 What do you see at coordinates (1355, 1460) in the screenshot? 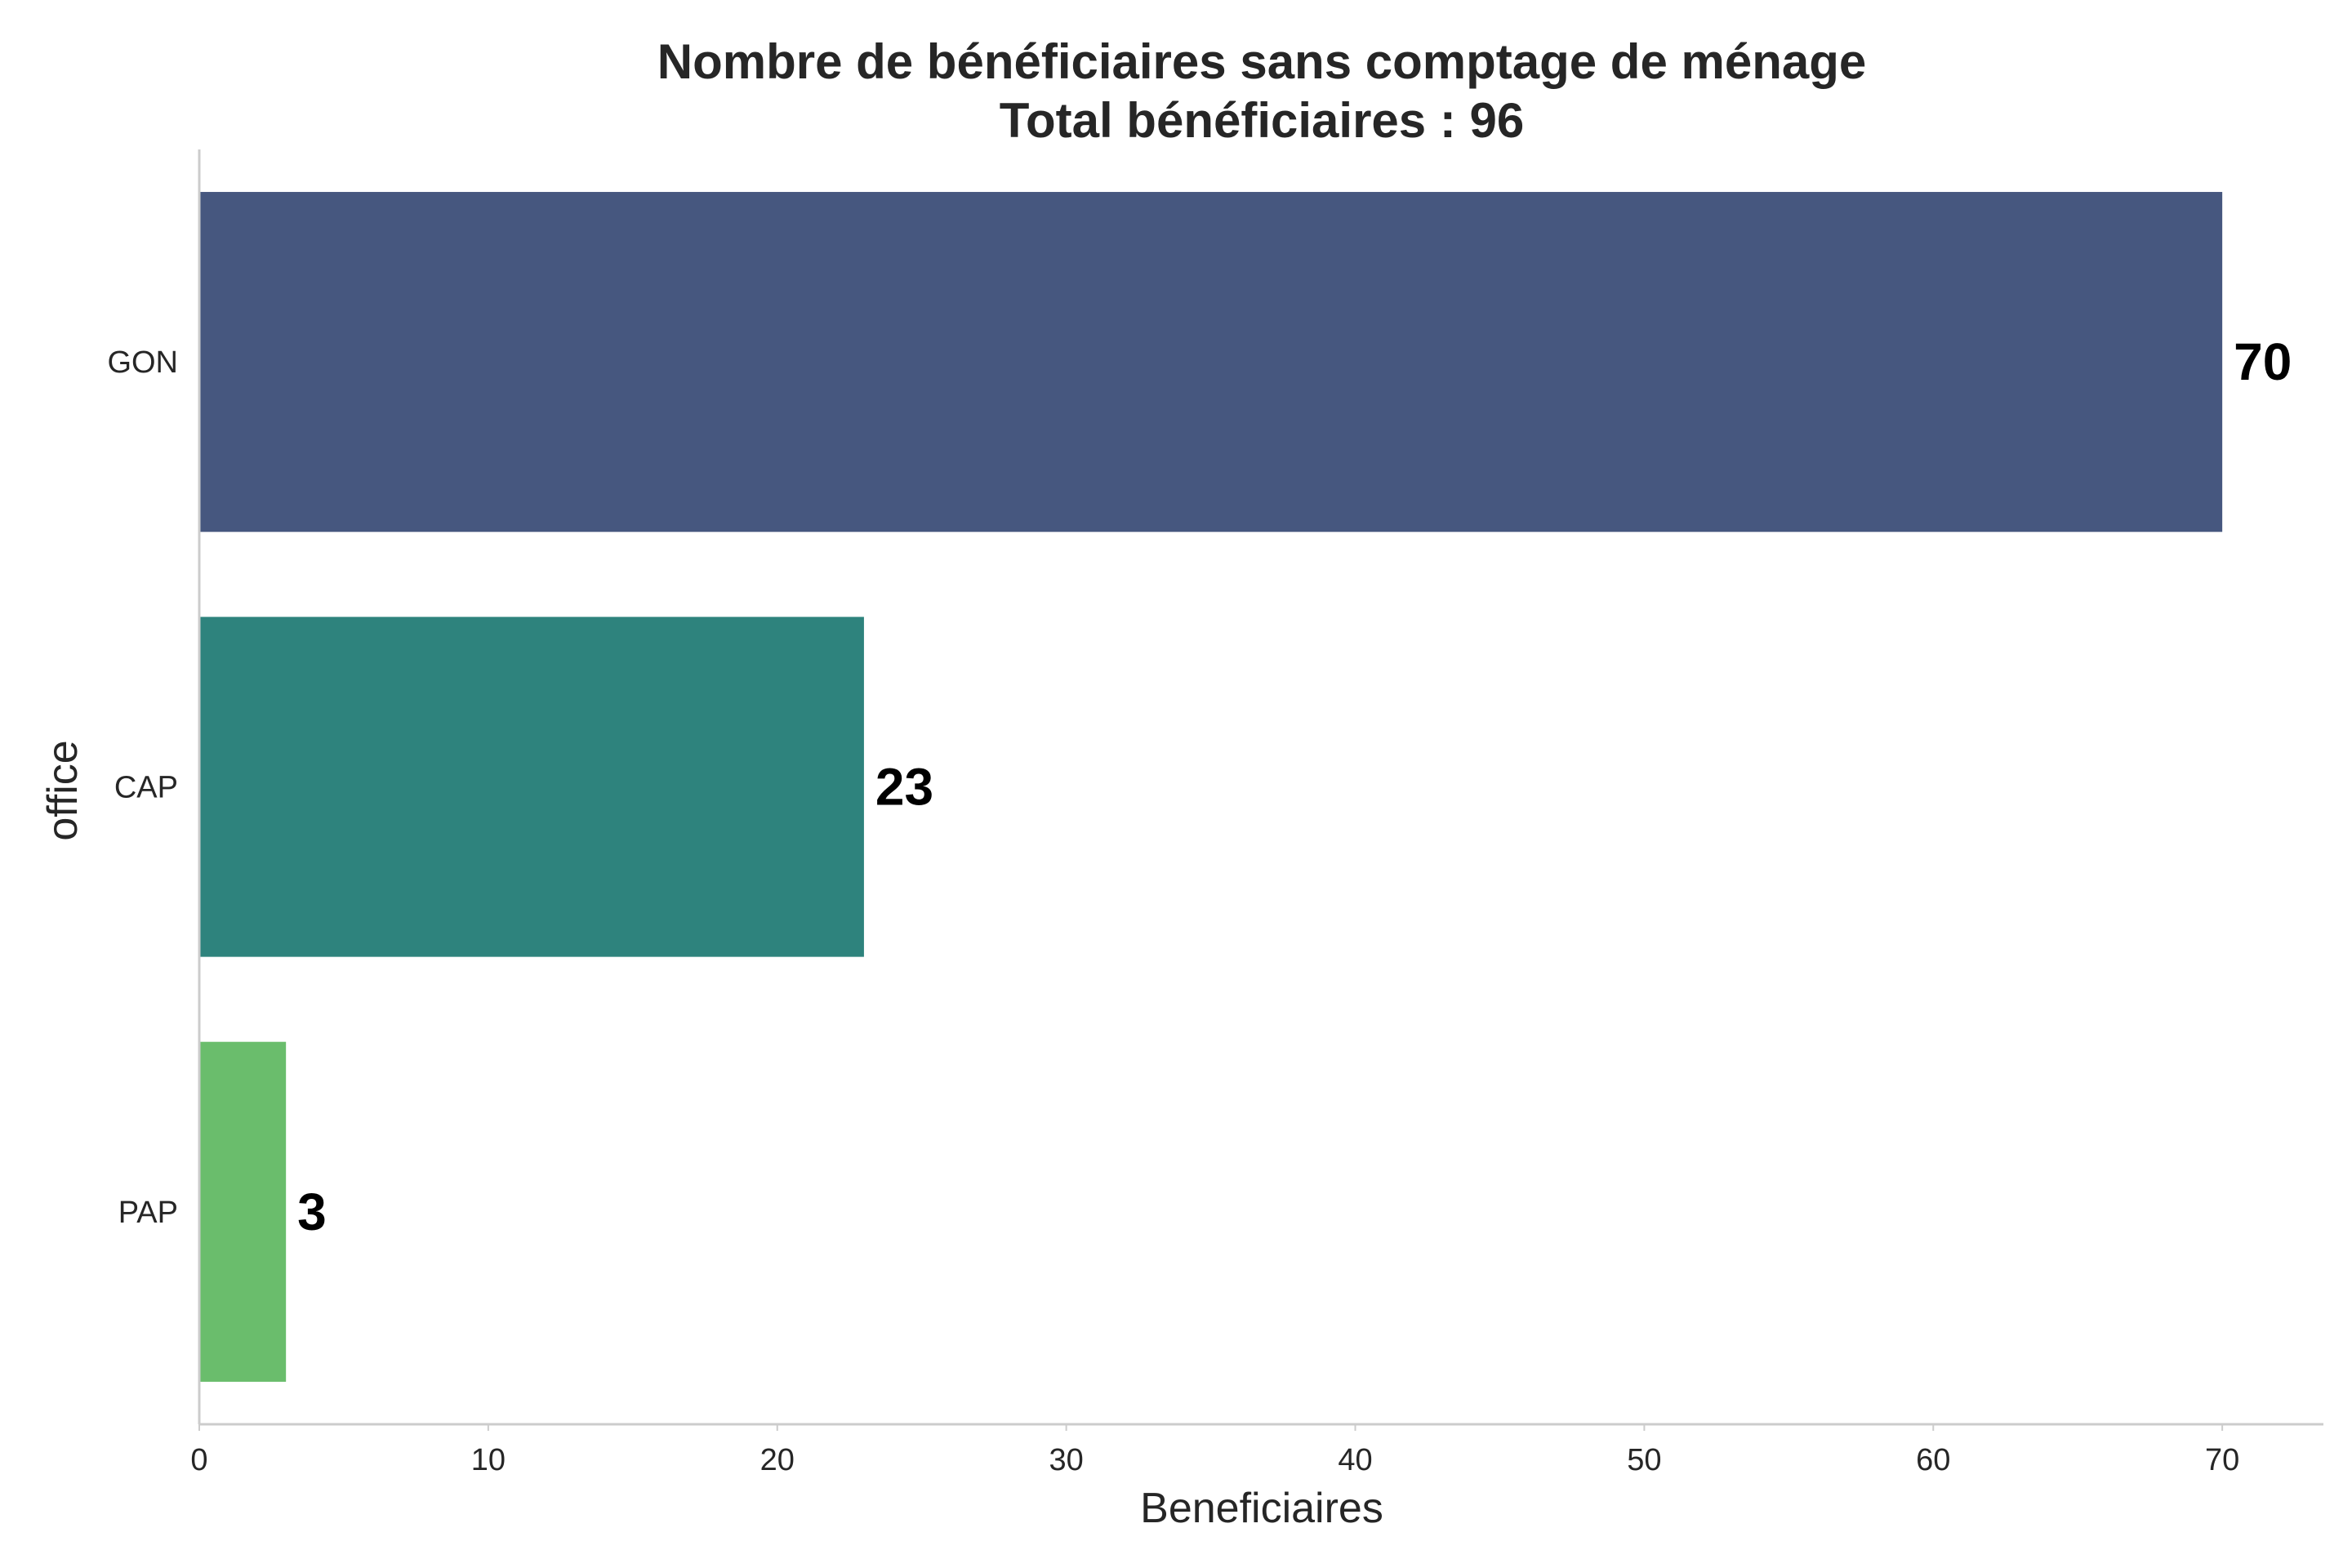
I see `x-tick-label-40: 40` at bounding box center [1355, 1460].